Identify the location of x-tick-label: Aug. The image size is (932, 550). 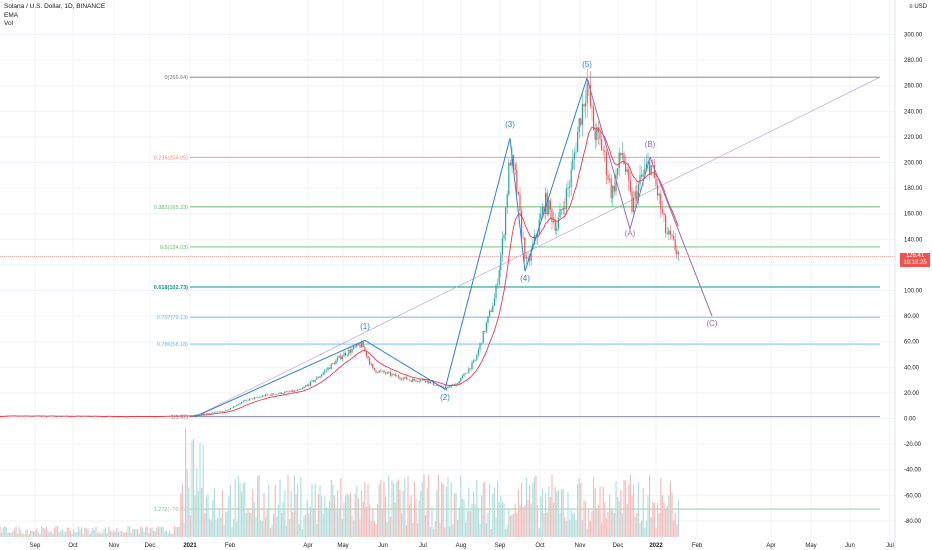
(461, 546).